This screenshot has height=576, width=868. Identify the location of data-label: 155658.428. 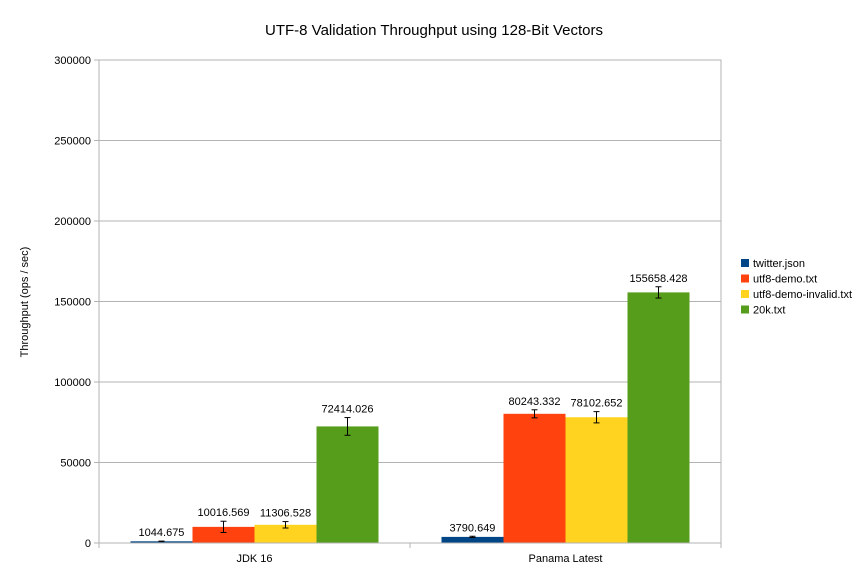
(658, 279).